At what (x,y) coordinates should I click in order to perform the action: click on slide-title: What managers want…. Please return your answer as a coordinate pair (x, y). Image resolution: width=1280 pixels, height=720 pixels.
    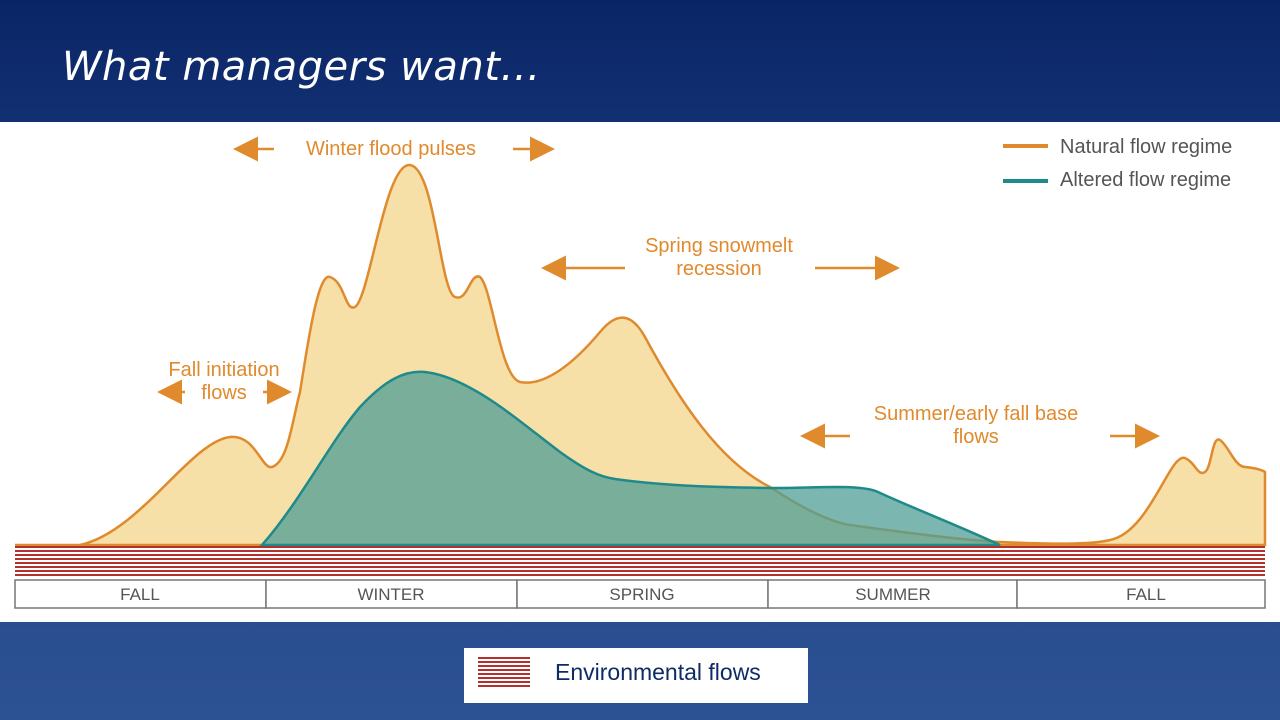
    Looking at the image, I should click on (301, 67).